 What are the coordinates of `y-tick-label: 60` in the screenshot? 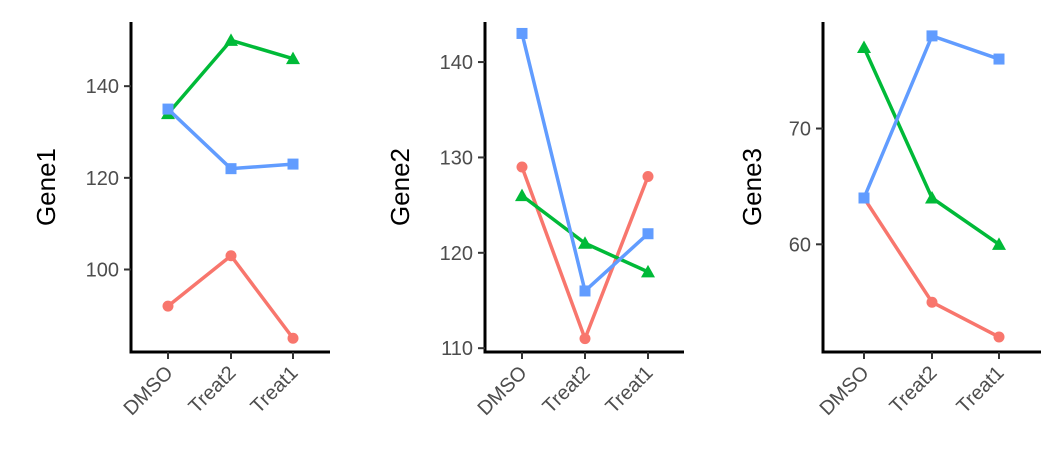 It's located at (800, 245).